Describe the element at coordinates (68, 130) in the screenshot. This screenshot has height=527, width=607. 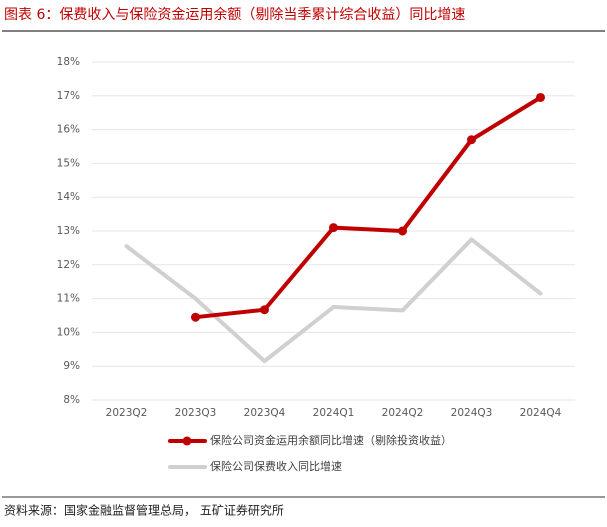
I see `y-tick-label: 16%` at that location.